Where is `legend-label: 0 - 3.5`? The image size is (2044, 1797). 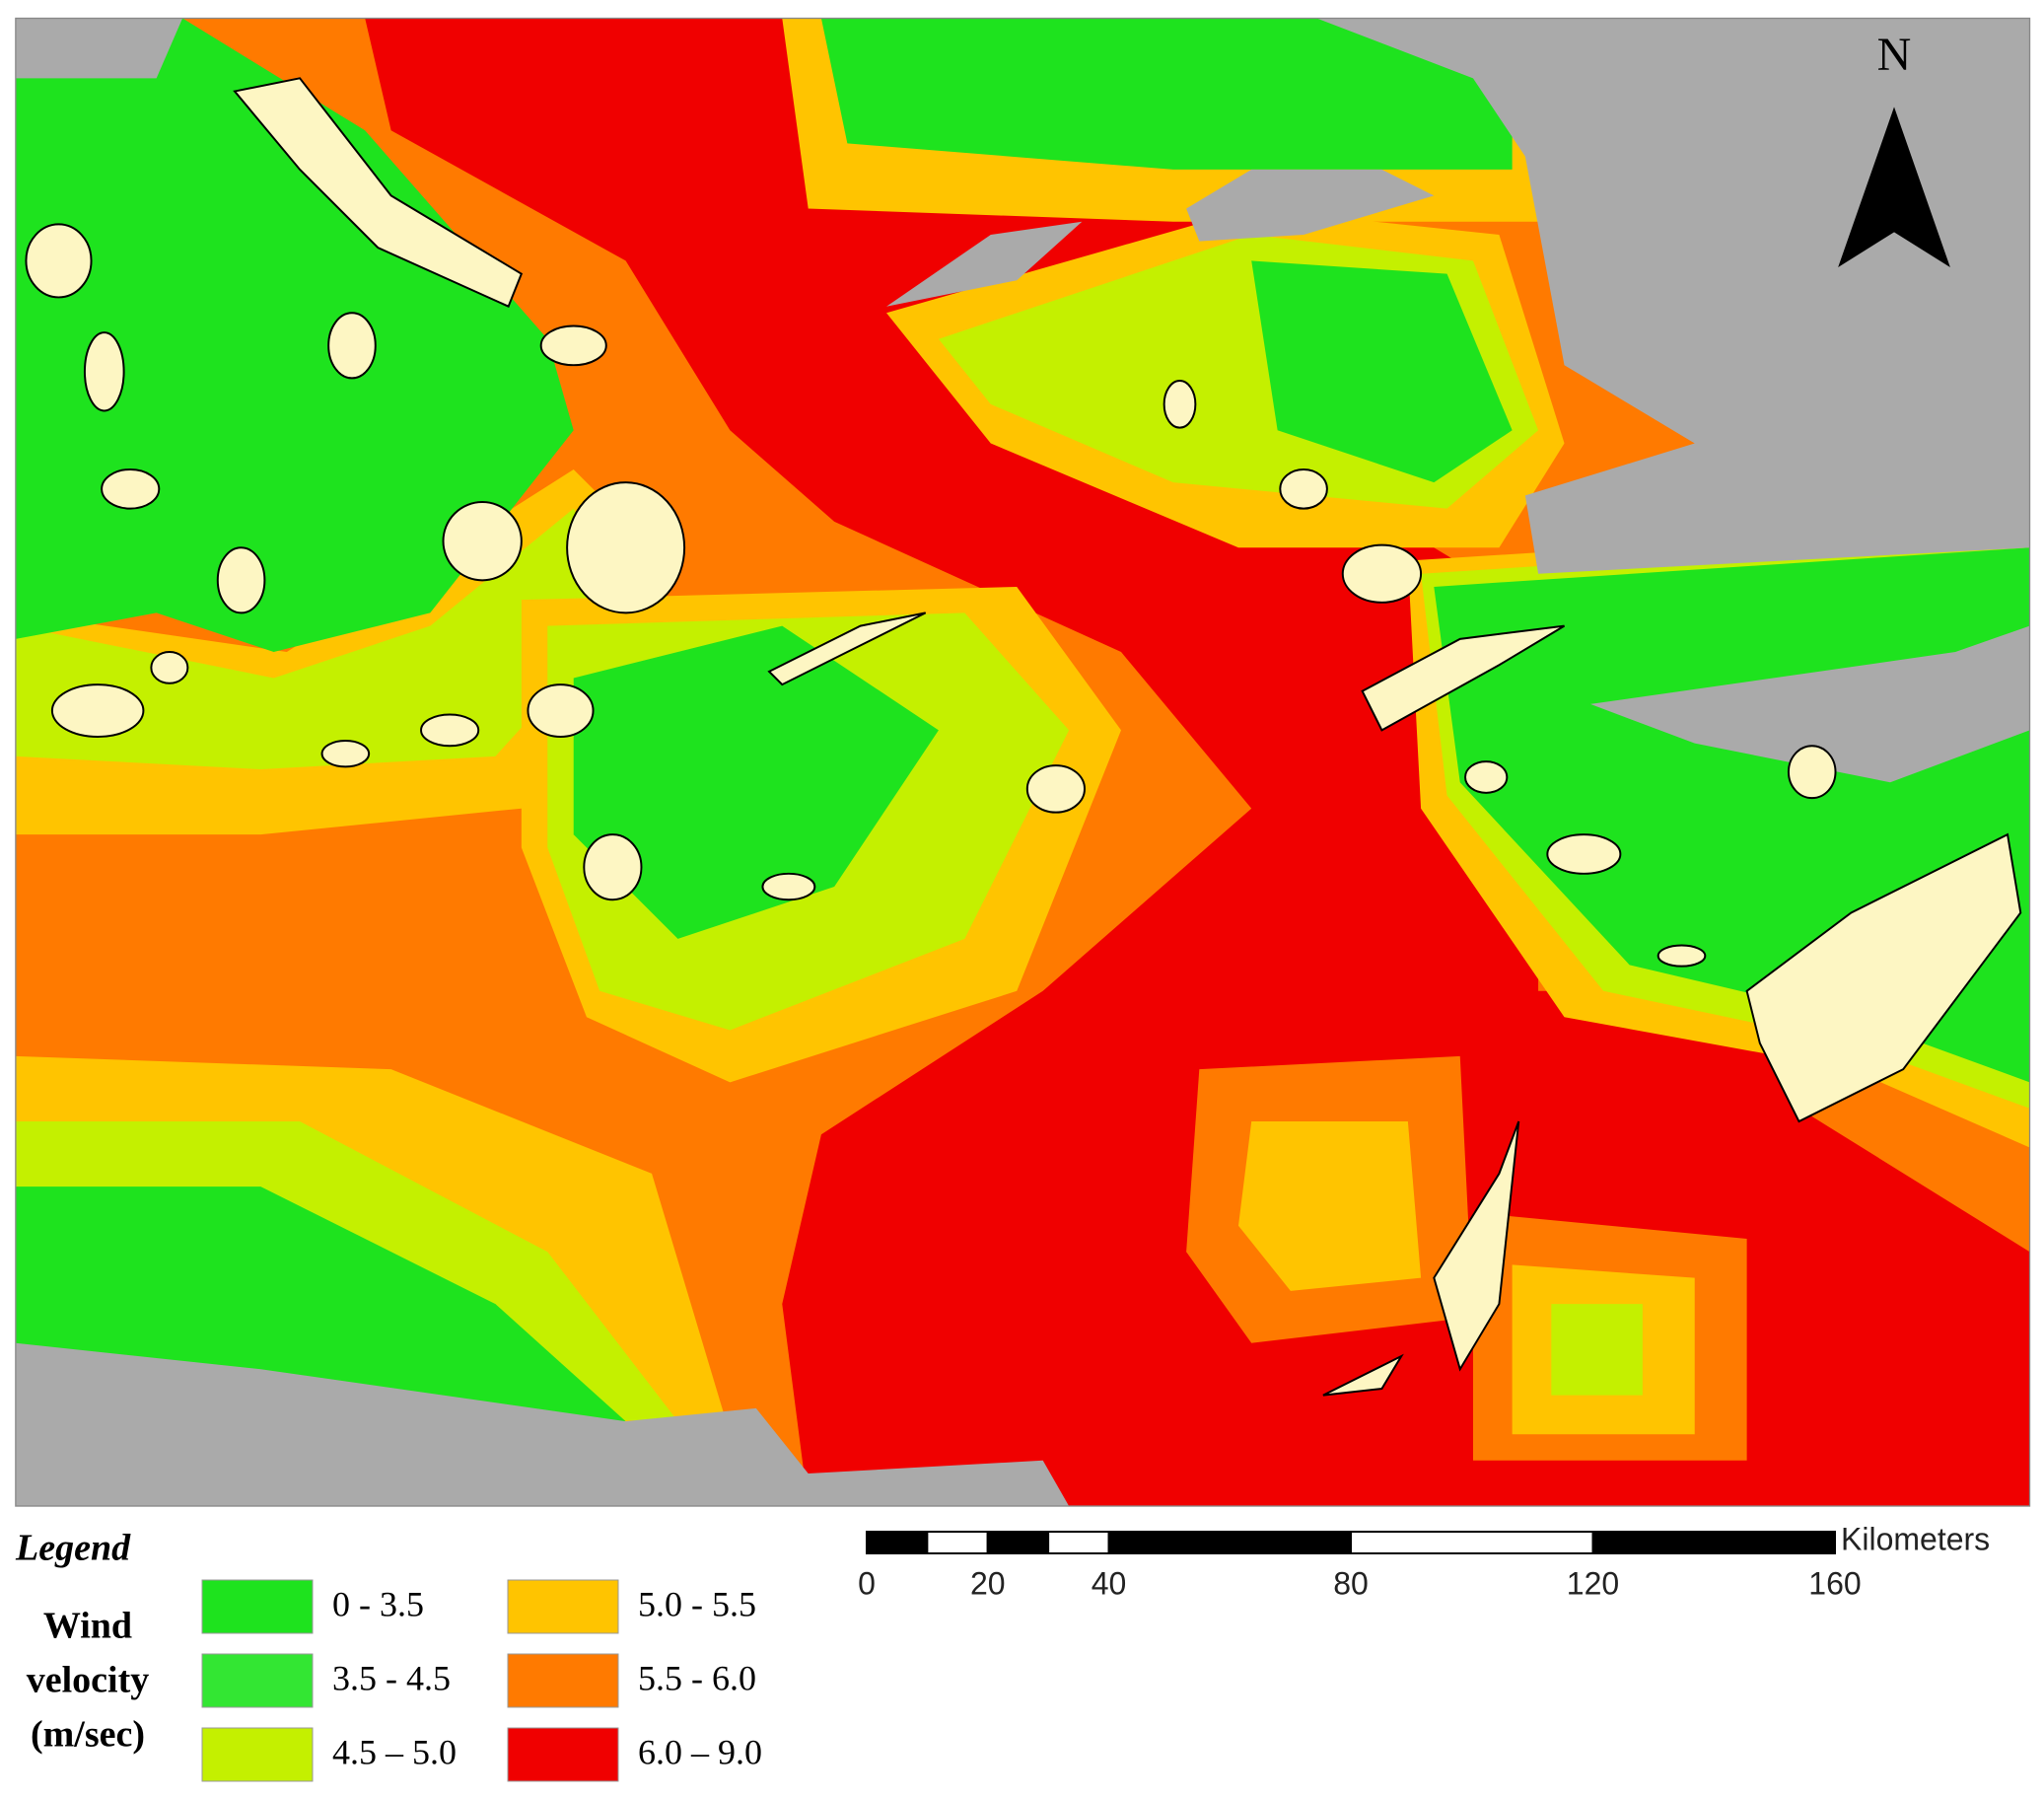
legend-label: 0 - 3.5 is located at coordinates (378, 1603).